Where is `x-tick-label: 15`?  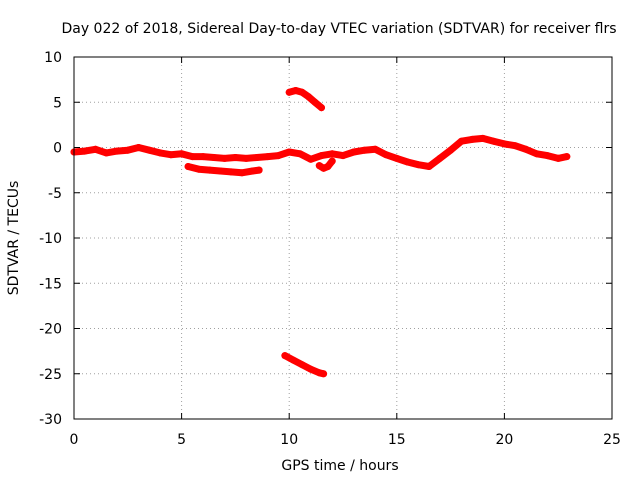
x-tick-label: 15 is located at coordinates (397, 440).